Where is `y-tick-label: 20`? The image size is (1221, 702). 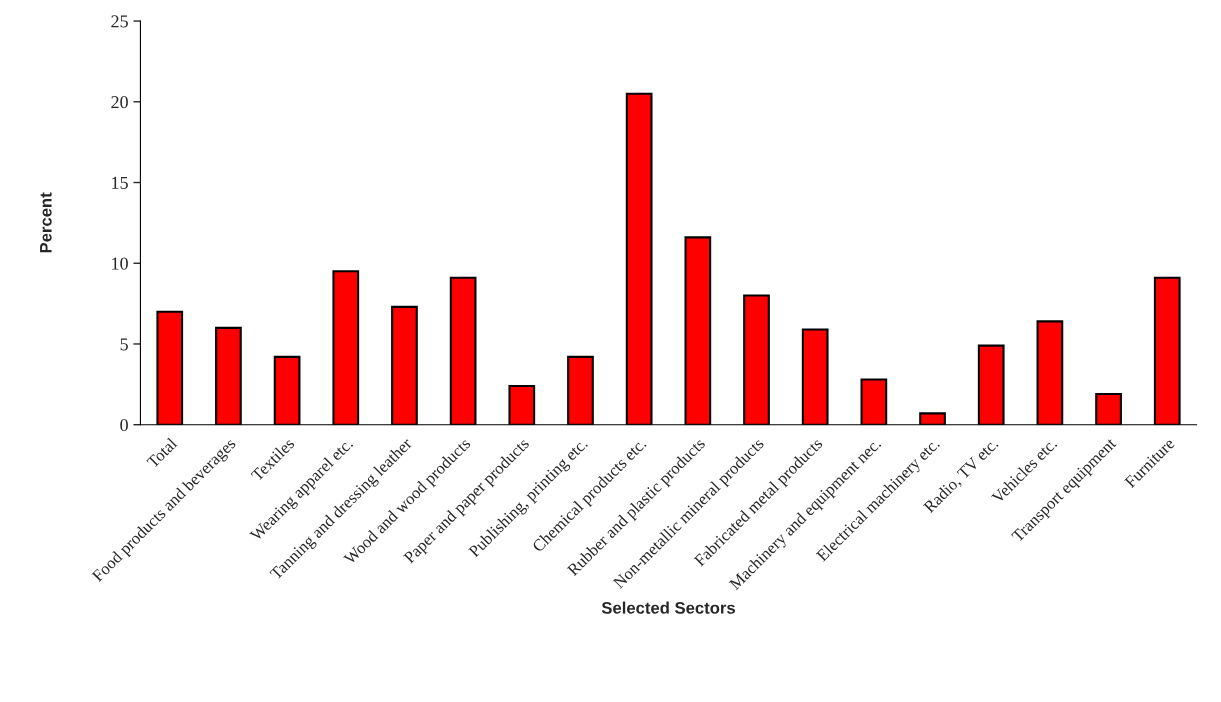
y-tick-label: 20 is located at coordinates (119, 102).